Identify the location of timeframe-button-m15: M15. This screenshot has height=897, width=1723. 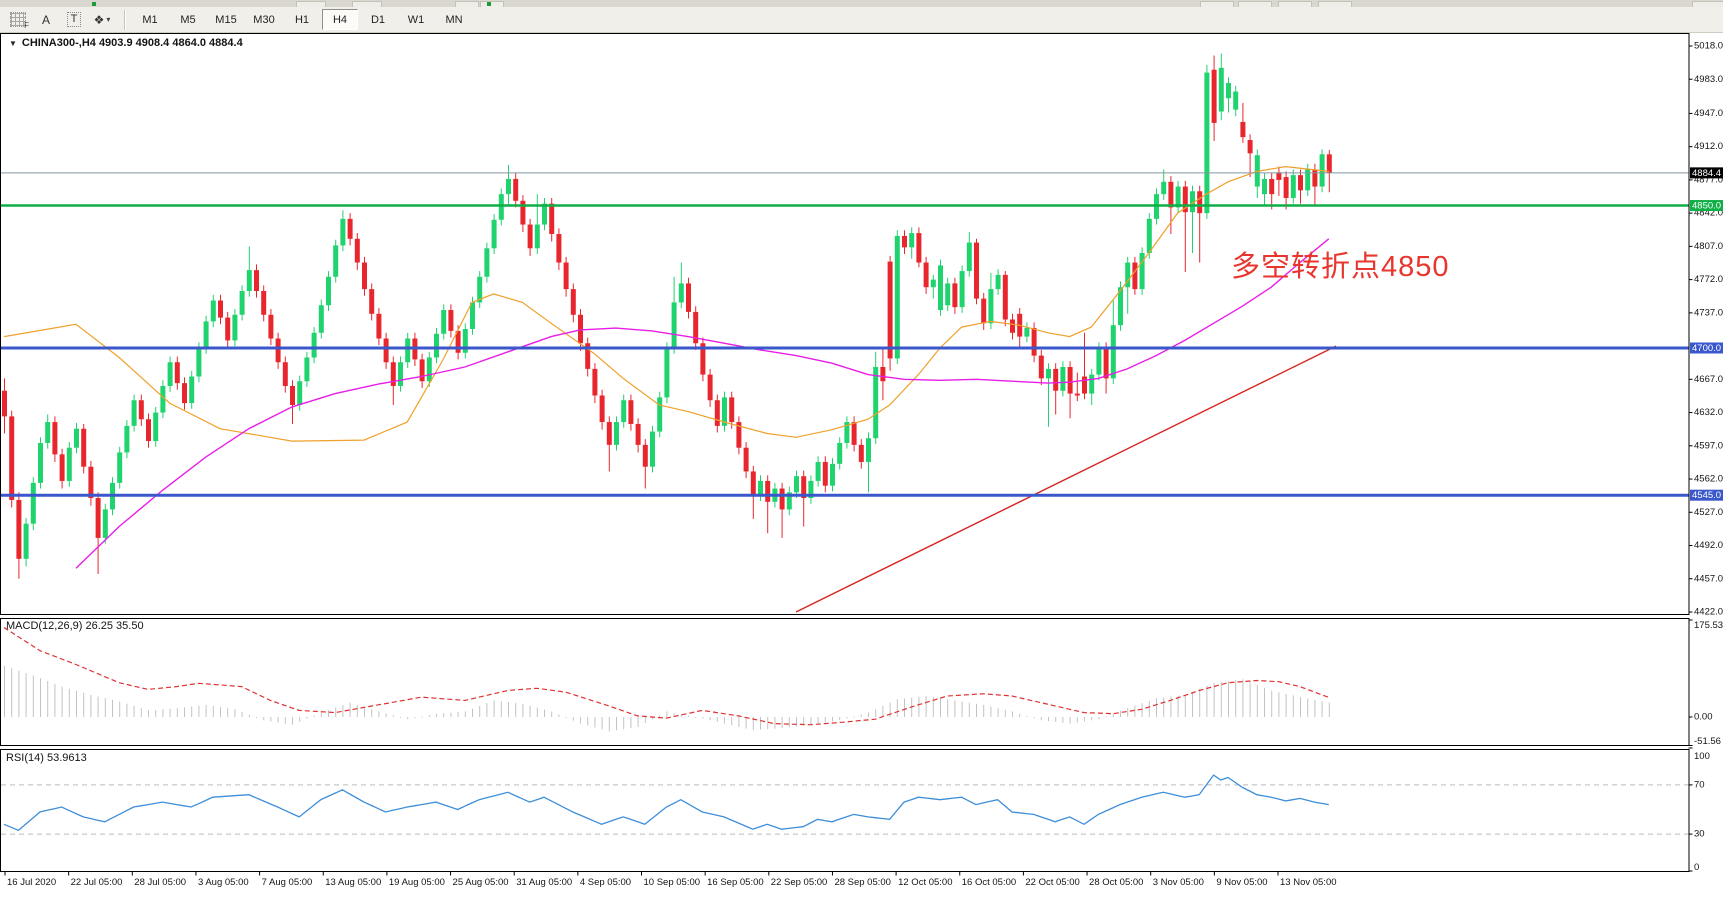
(226, 19).